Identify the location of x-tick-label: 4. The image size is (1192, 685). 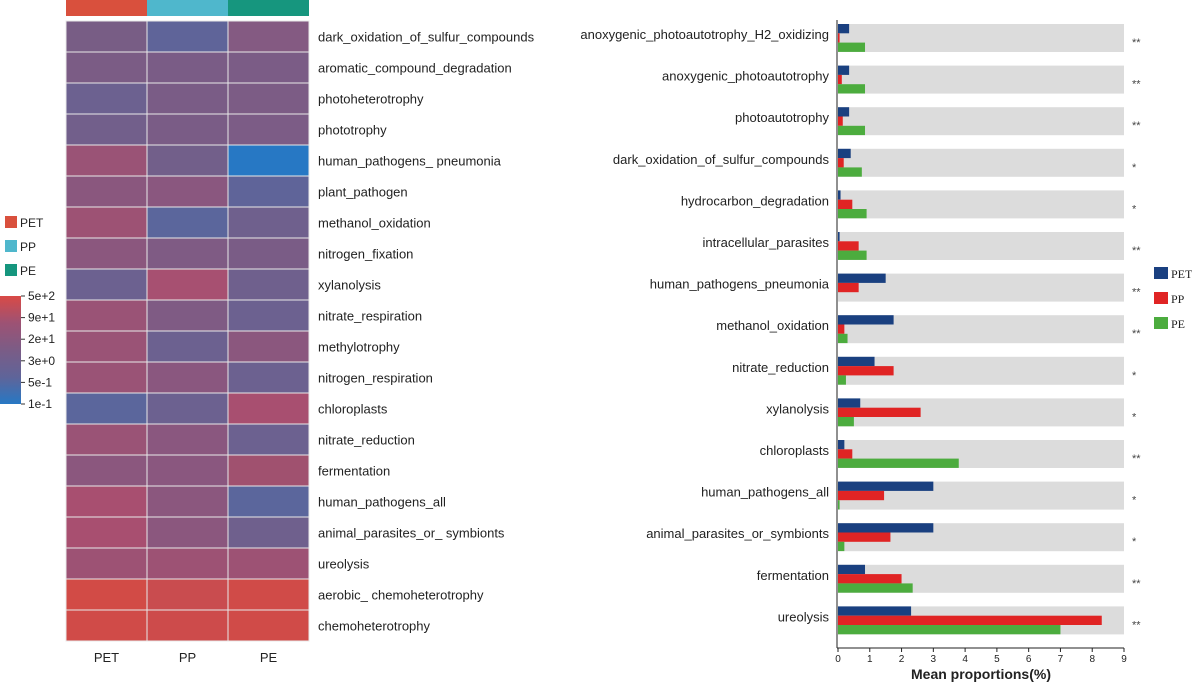
(965, 659).